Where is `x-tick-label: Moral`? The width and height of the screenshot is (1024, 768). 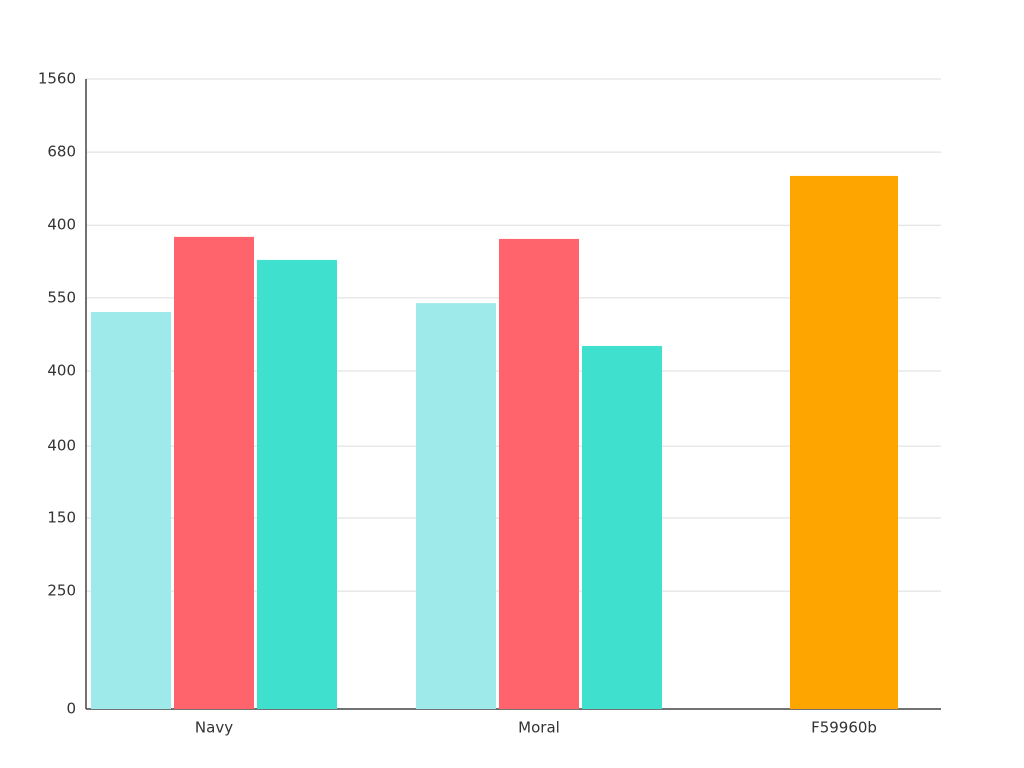 x-tick-label: Moral is located at coordinates (539, 728).